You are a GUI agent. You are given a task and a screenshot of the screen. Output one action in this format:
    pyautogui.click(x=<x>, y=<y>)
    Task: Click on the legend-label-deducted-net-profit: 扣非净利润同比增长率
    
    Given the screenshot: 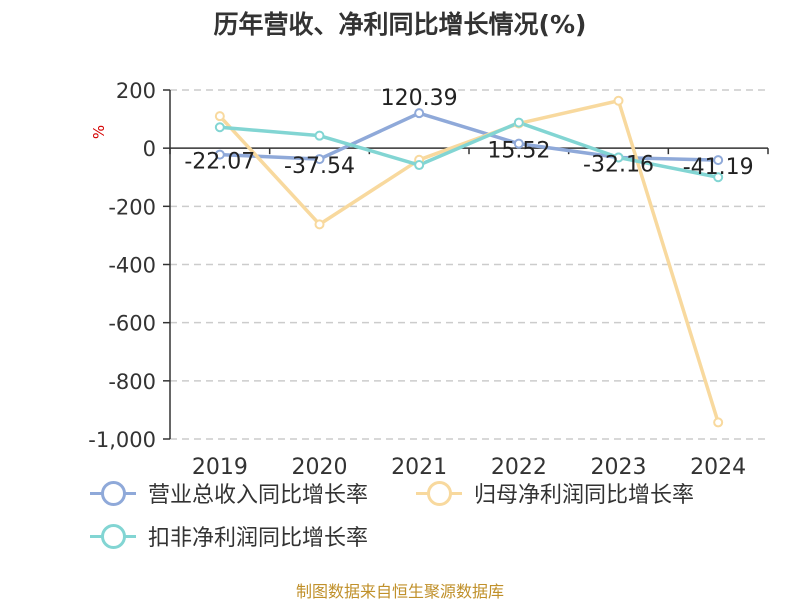 What is the action you would take?
    pyautogui.click(x=258, y=538)
    